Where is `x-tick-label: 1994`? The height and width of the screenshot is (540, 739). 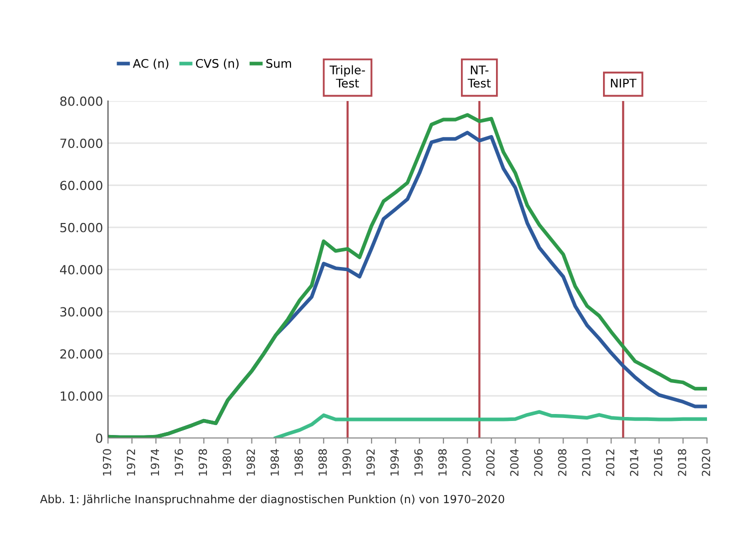
x-tick-label: 1994 is located at coordinates (394, 462).